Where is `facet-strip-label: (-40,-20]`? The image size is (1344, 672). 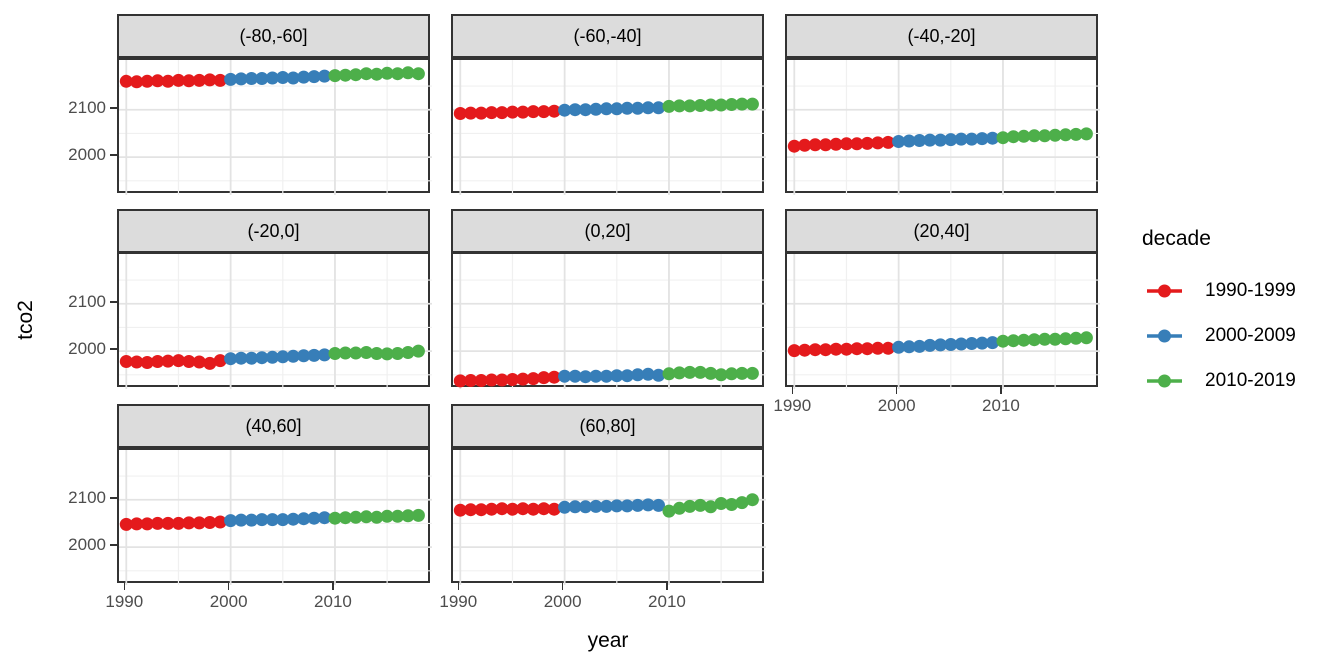
facet-strip-label: (-40,-20] is located at coordinates (941, 35).